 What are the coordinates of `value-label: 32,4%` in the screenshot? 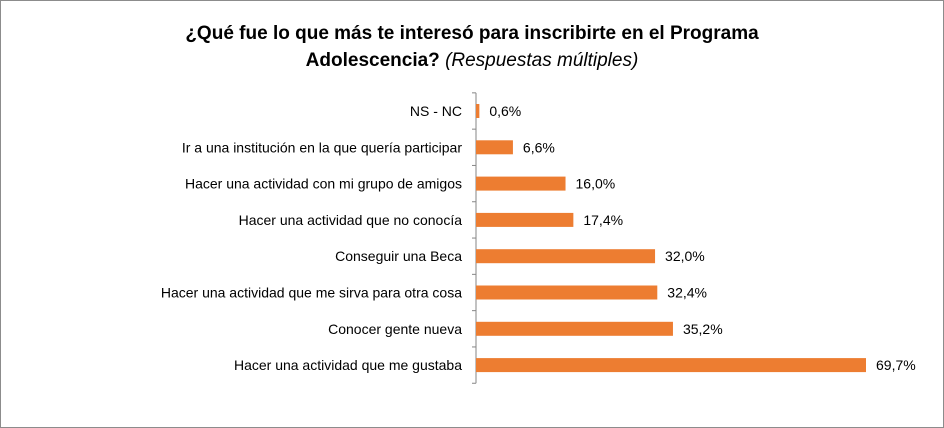 It's located at (687, 293).